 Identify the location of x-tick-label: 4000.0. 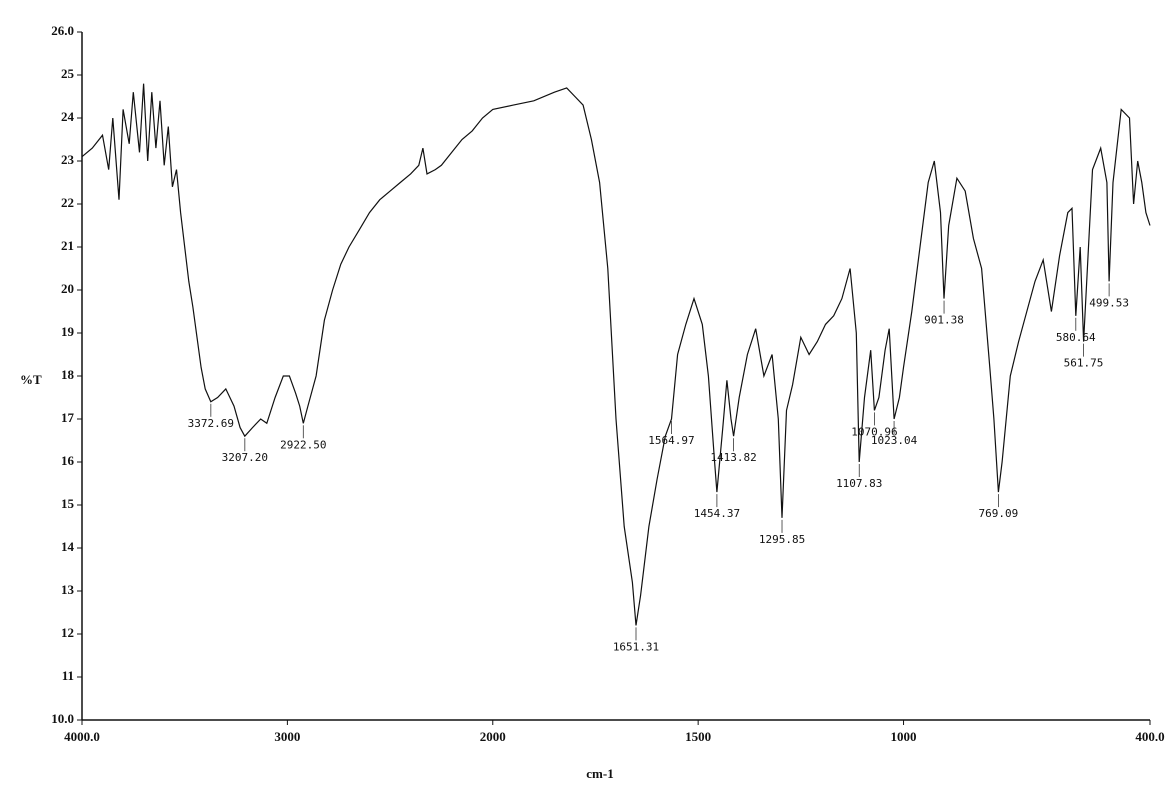
(82, 736).